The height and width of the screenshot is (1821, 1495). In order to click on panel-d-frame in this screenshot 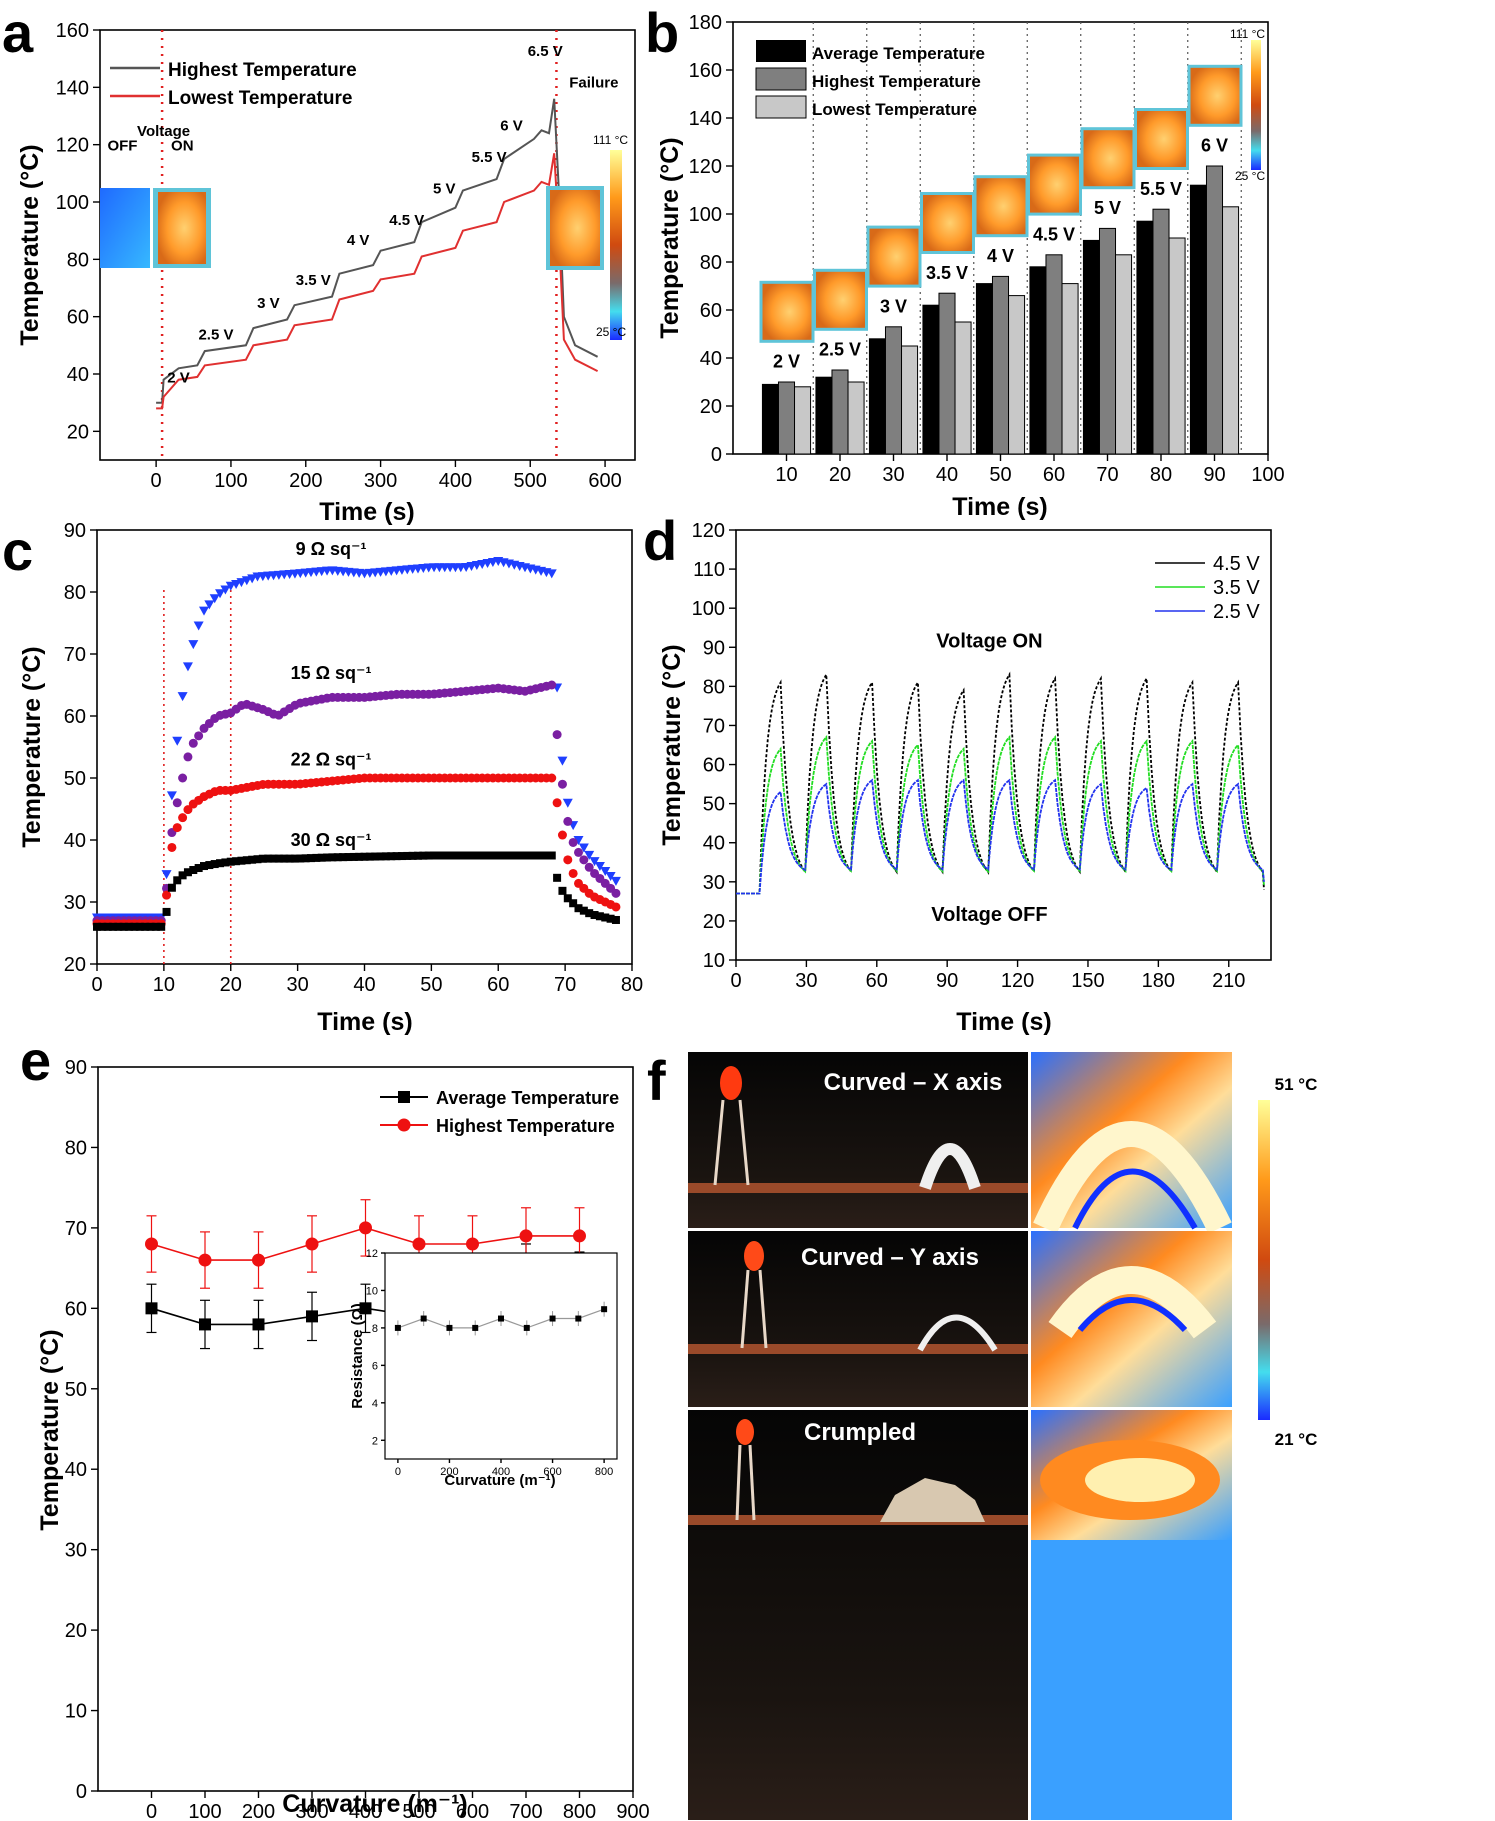, I will do `click(1003, 745)`.